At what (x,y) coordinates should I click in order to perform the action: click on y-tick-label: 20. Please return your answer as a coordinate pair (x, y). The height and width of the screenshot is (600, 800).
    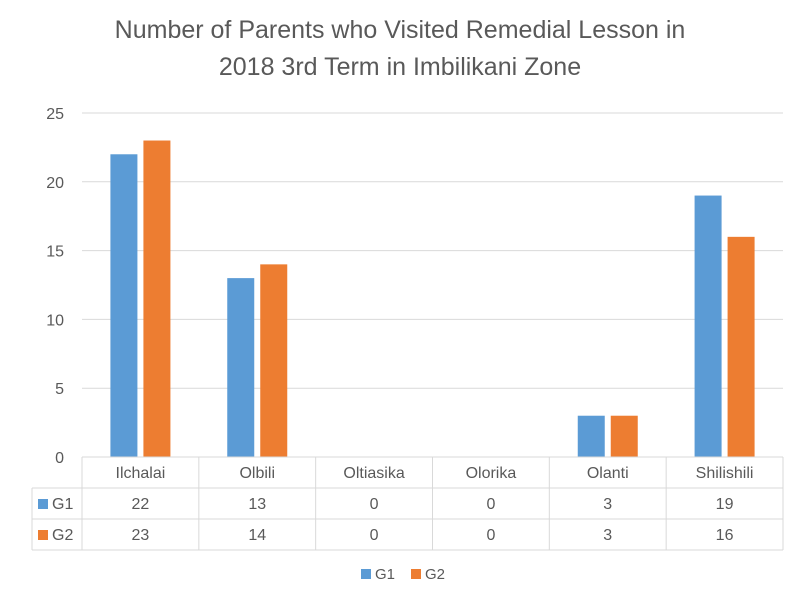
    Looking at the image, I should click on (55, 183).